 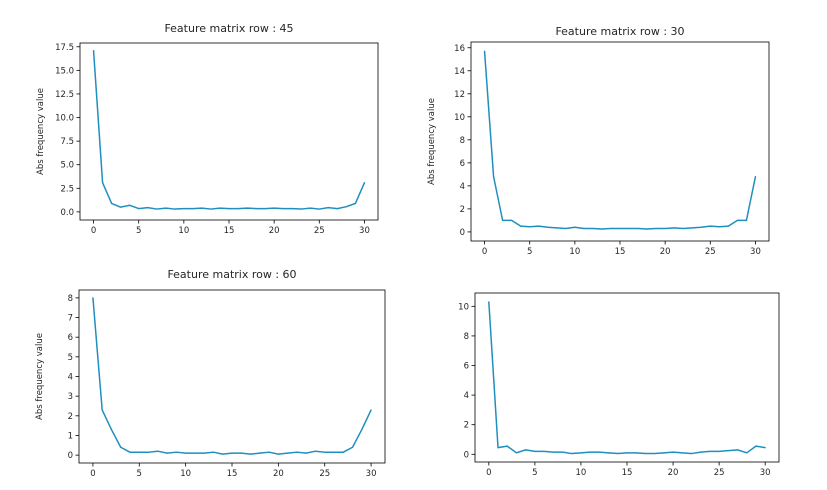 What do you see at coordinates (67, 142) in the screenshot?
I see `y-tick-label: 7.5` at bounding box center [67, 142].